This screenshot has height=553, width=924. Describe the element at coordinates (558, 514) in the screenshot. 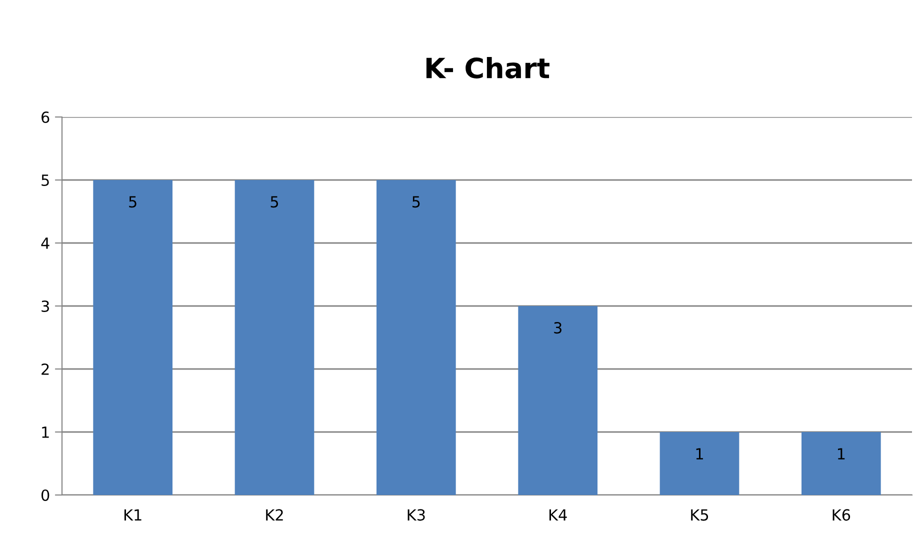

I see `x-tick-label: K4` at that location.